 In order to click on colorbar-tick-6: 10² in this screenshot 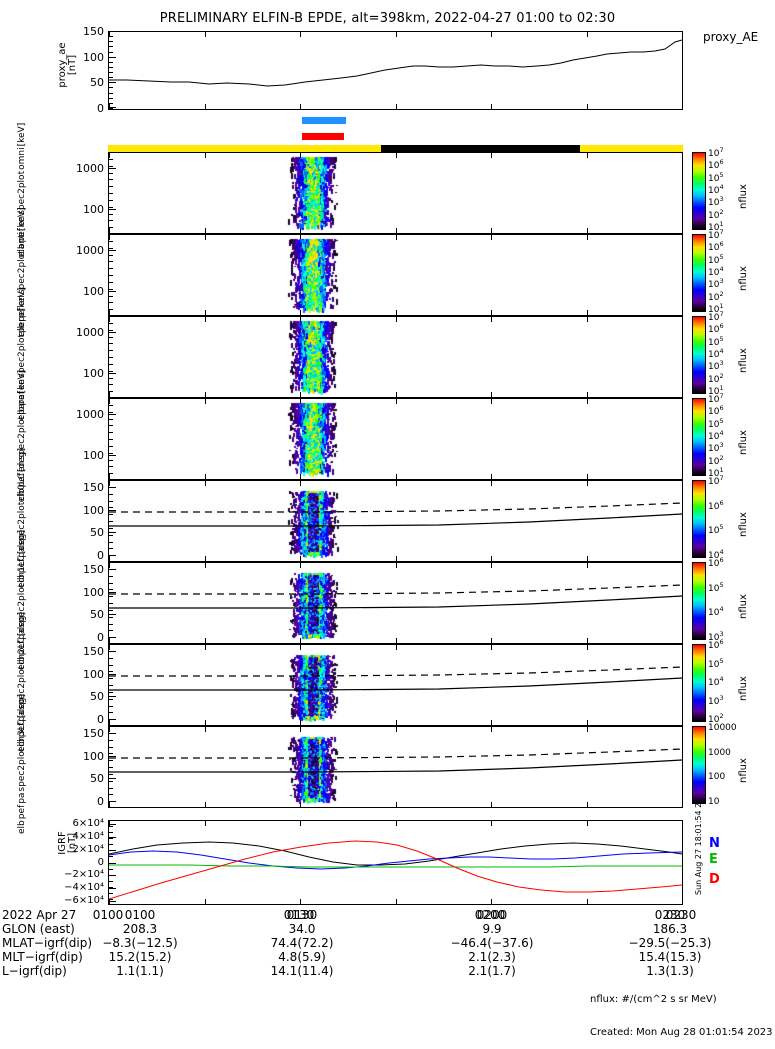, I will do `click(716, 718)`.